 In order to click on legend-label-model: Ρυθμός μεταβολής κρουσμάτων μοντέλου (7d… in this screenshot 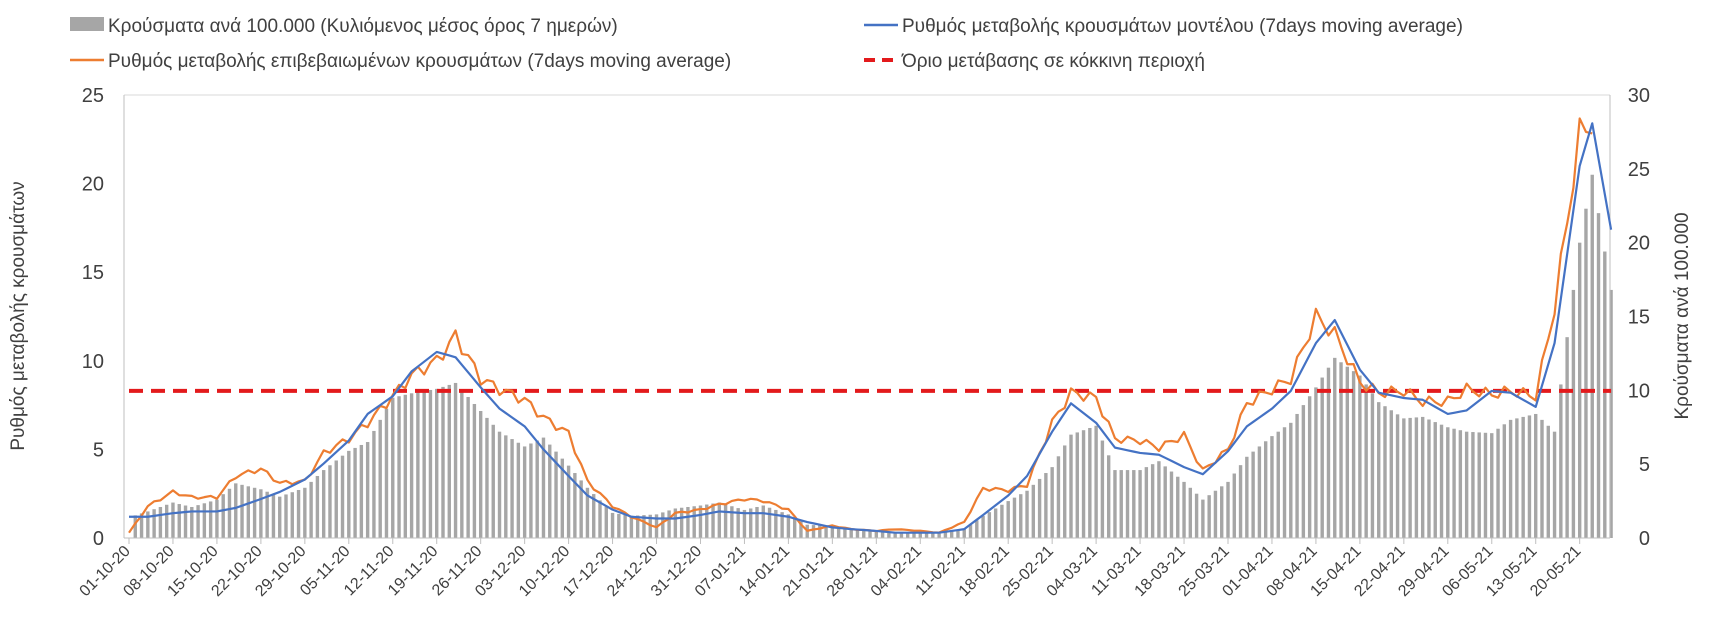, I will do `click(1182, 26)`.